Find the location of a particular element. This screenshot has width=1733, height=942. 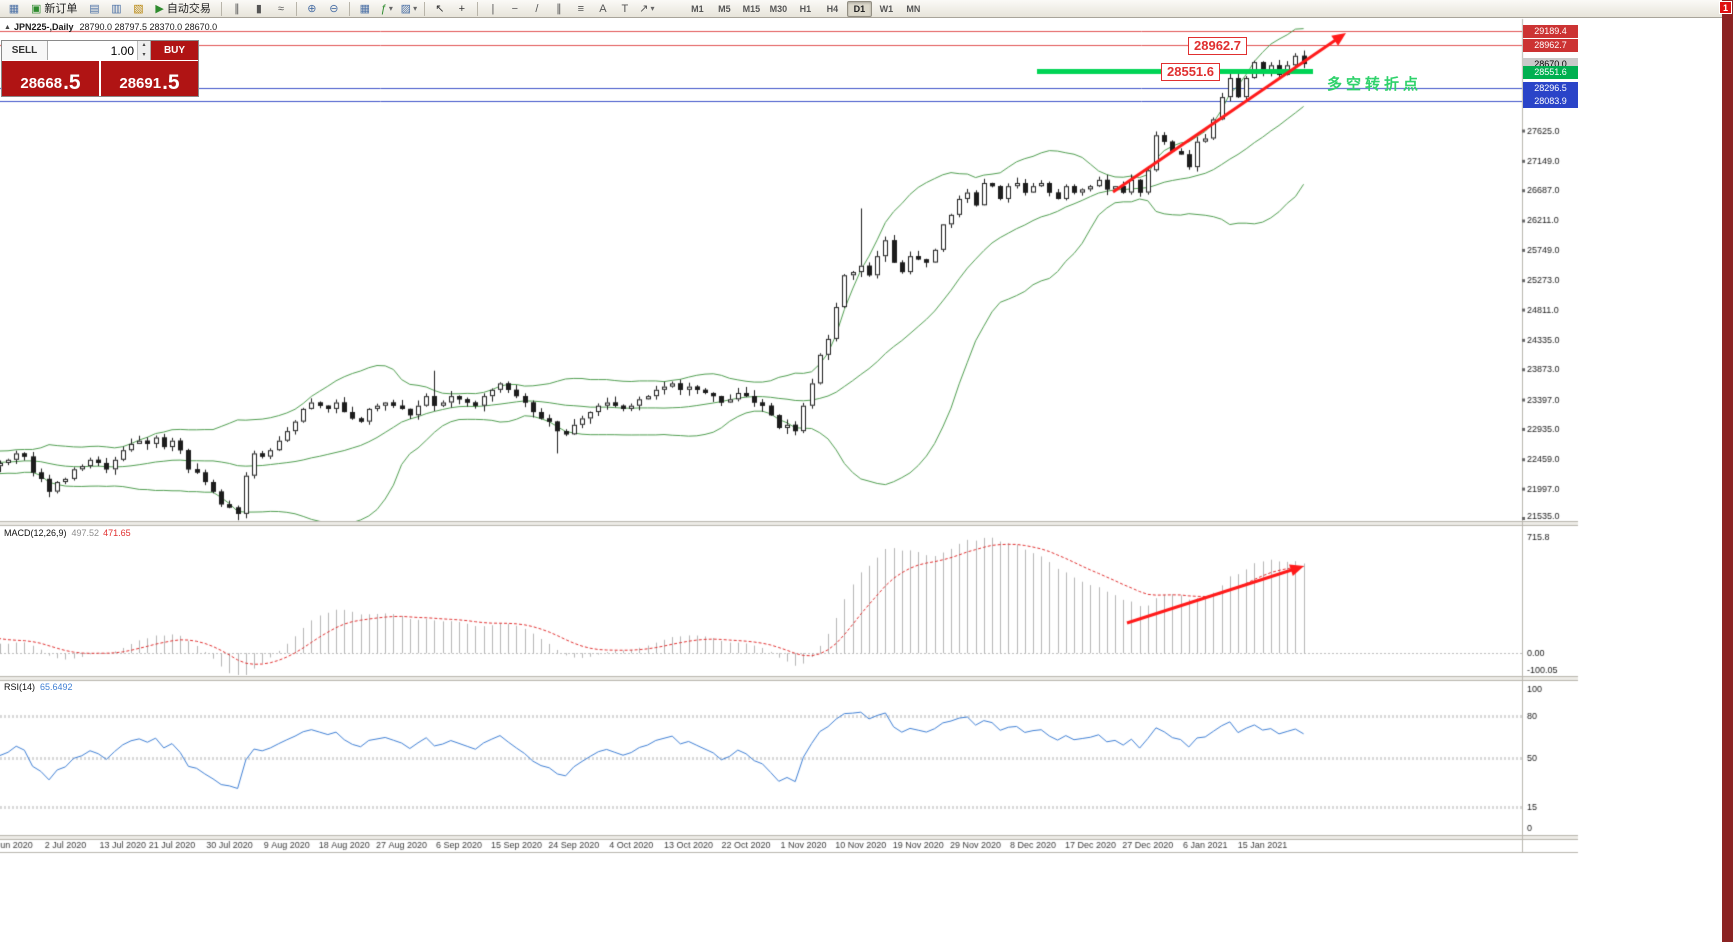

sell-button: SELL is located at coordinates (25, 50).